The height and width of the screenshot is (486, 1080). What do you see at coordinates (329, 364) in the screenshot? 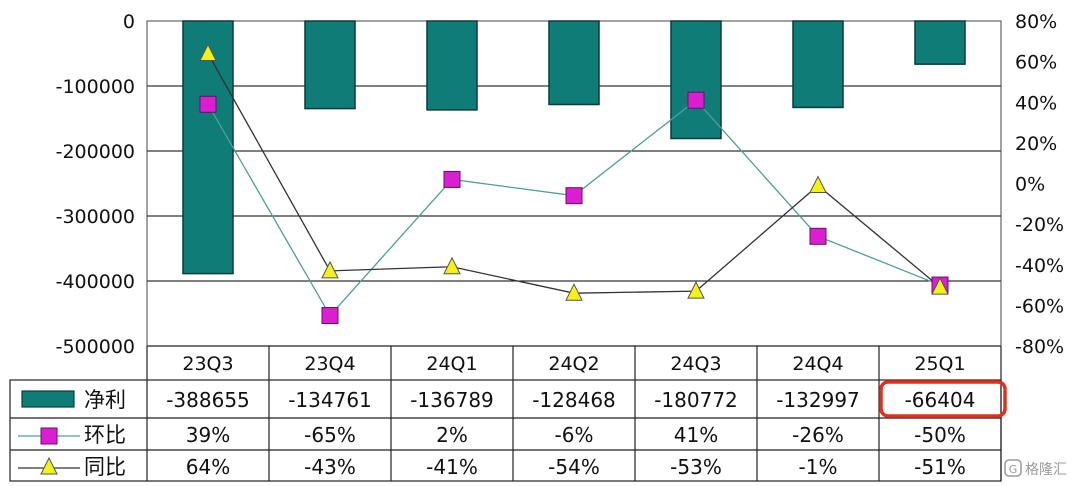
I see `x-tick-label: 23Q4` at bounding box center [329, 364].